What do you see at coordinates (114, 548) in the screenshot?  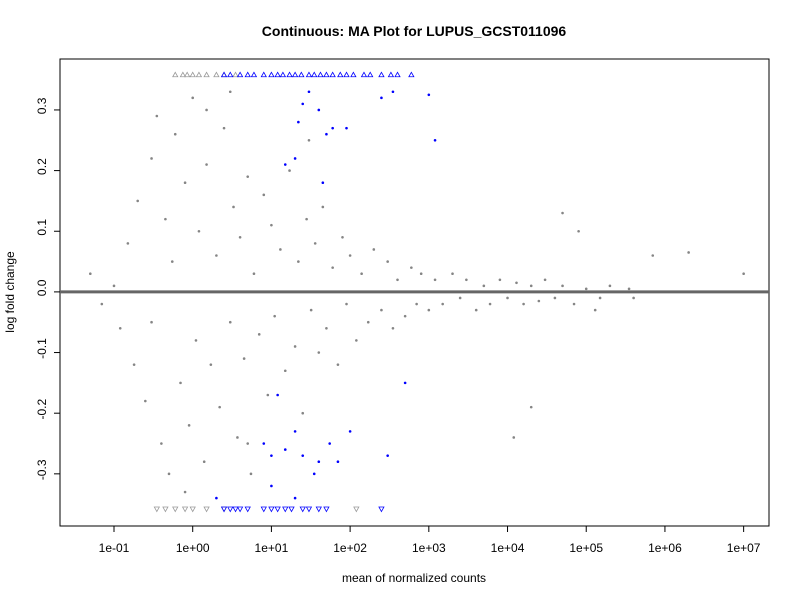 I see `x-tick-label: 1e-01` at bounding box center [114, 548].